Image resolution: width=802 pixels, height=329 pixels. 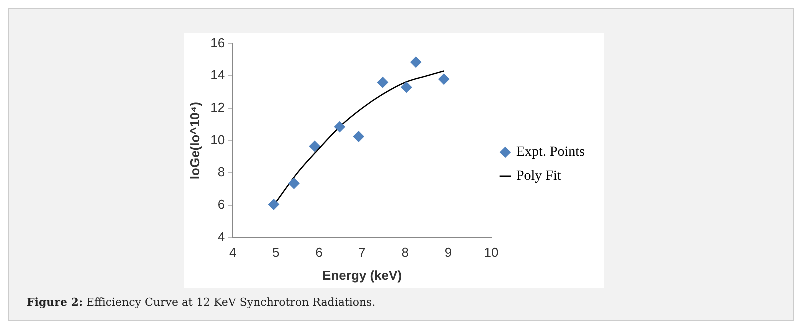 What do you see at coordinates (362, 275) in the screenshot?
I see `x-axis-title: Energy (keV)` at bounding box center [362, 275].